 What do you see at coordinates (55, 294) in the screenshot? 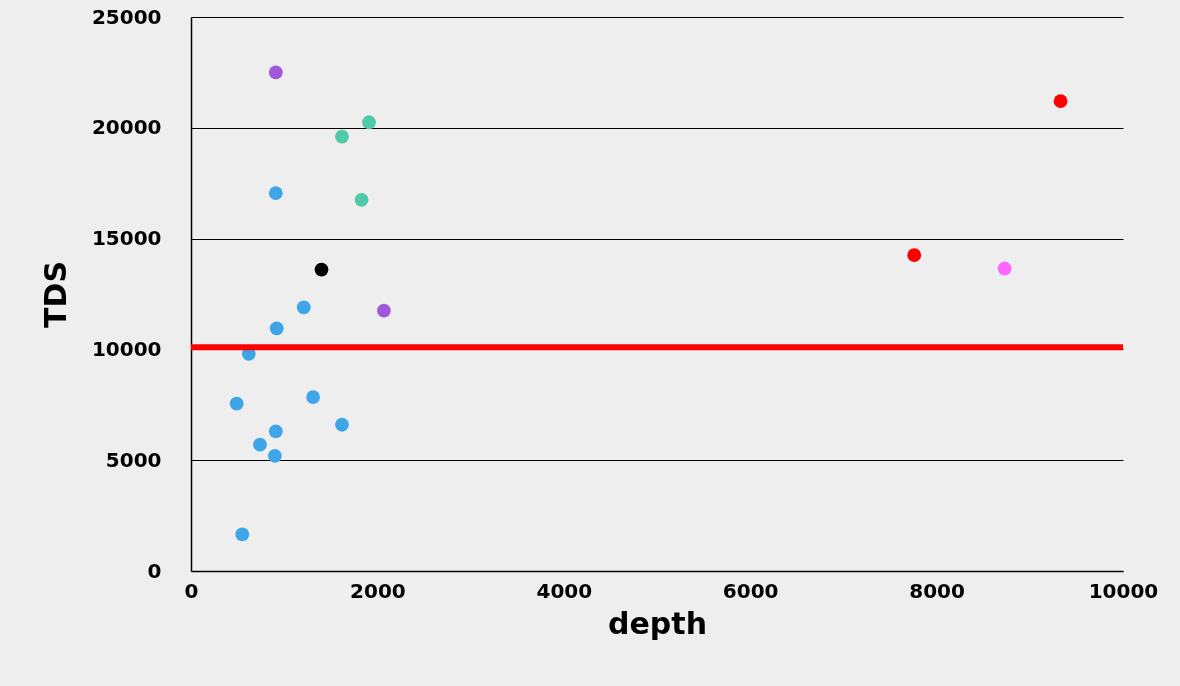
I see `y-axis-title: TDS` at bounding box center [55, 294].